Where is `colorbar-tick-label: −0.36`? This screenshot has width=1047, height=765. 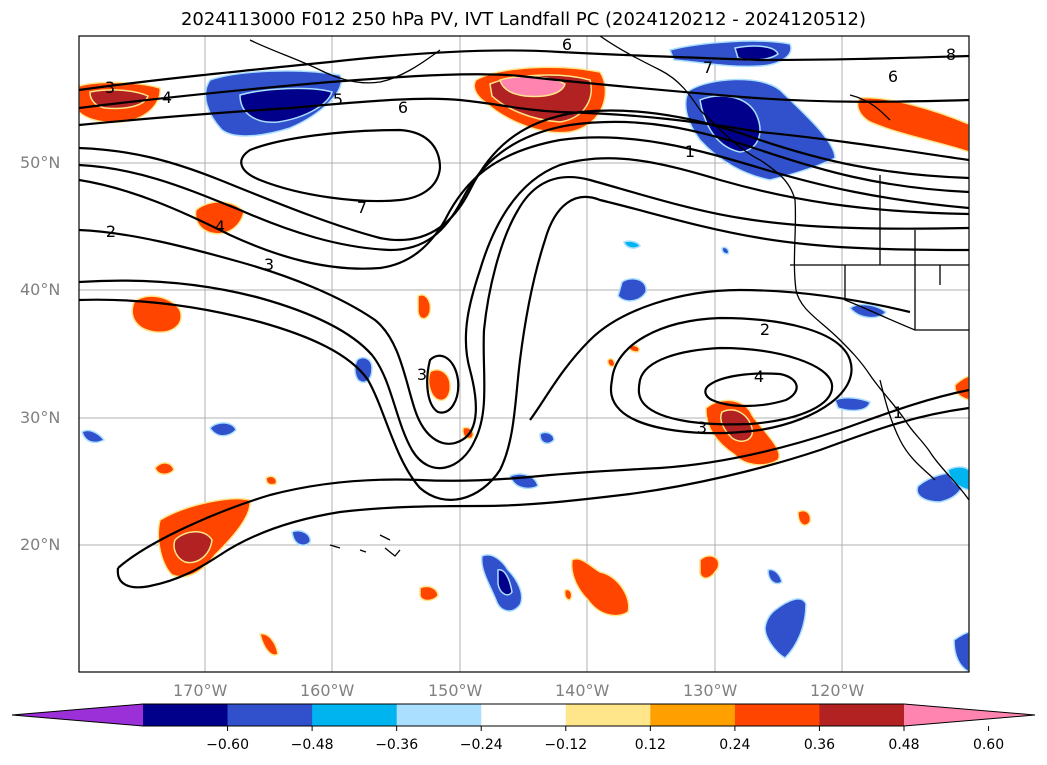
colorbar-tick-label: −0.36 is located at coordinates (397, 745).